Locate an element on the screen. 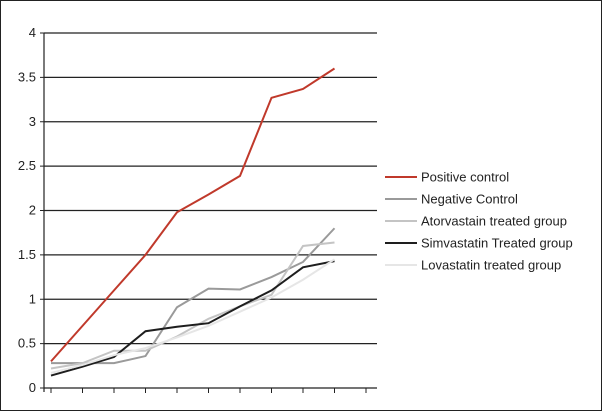  legend-item: Lovastatin treated group is located at coordinates (473, 265).